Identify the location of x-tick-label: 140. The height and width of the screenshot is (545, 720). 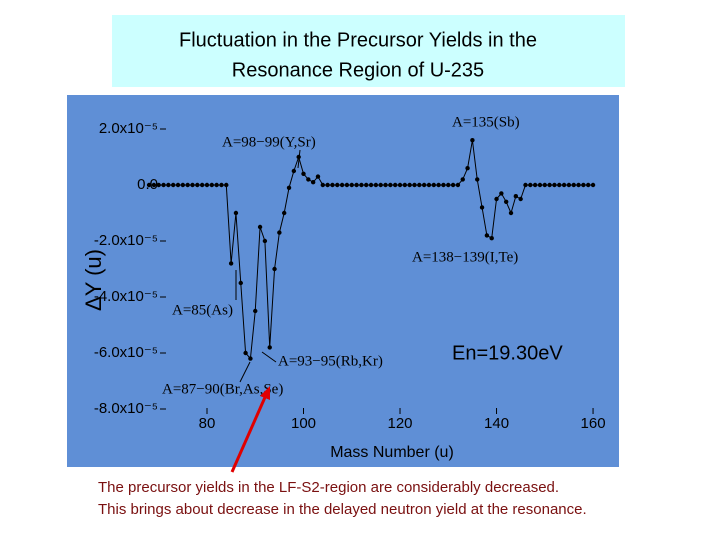
(496, 423).